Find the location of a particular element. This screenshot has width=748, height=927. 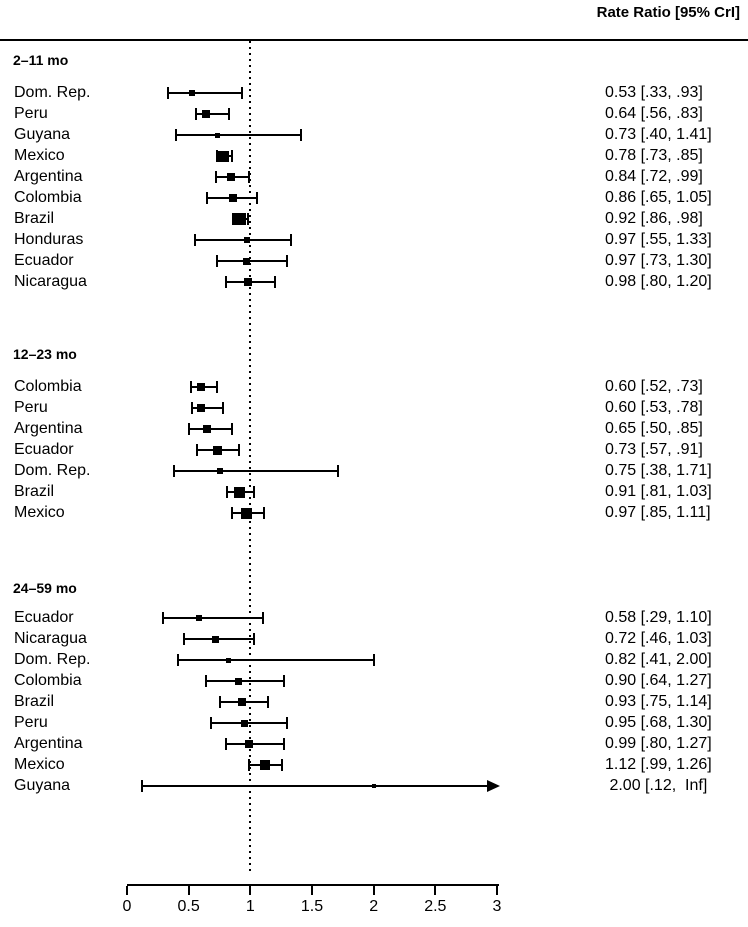

forest-row: Argentina 0.65 [.50, .85] is located at coordinates (374, 429).